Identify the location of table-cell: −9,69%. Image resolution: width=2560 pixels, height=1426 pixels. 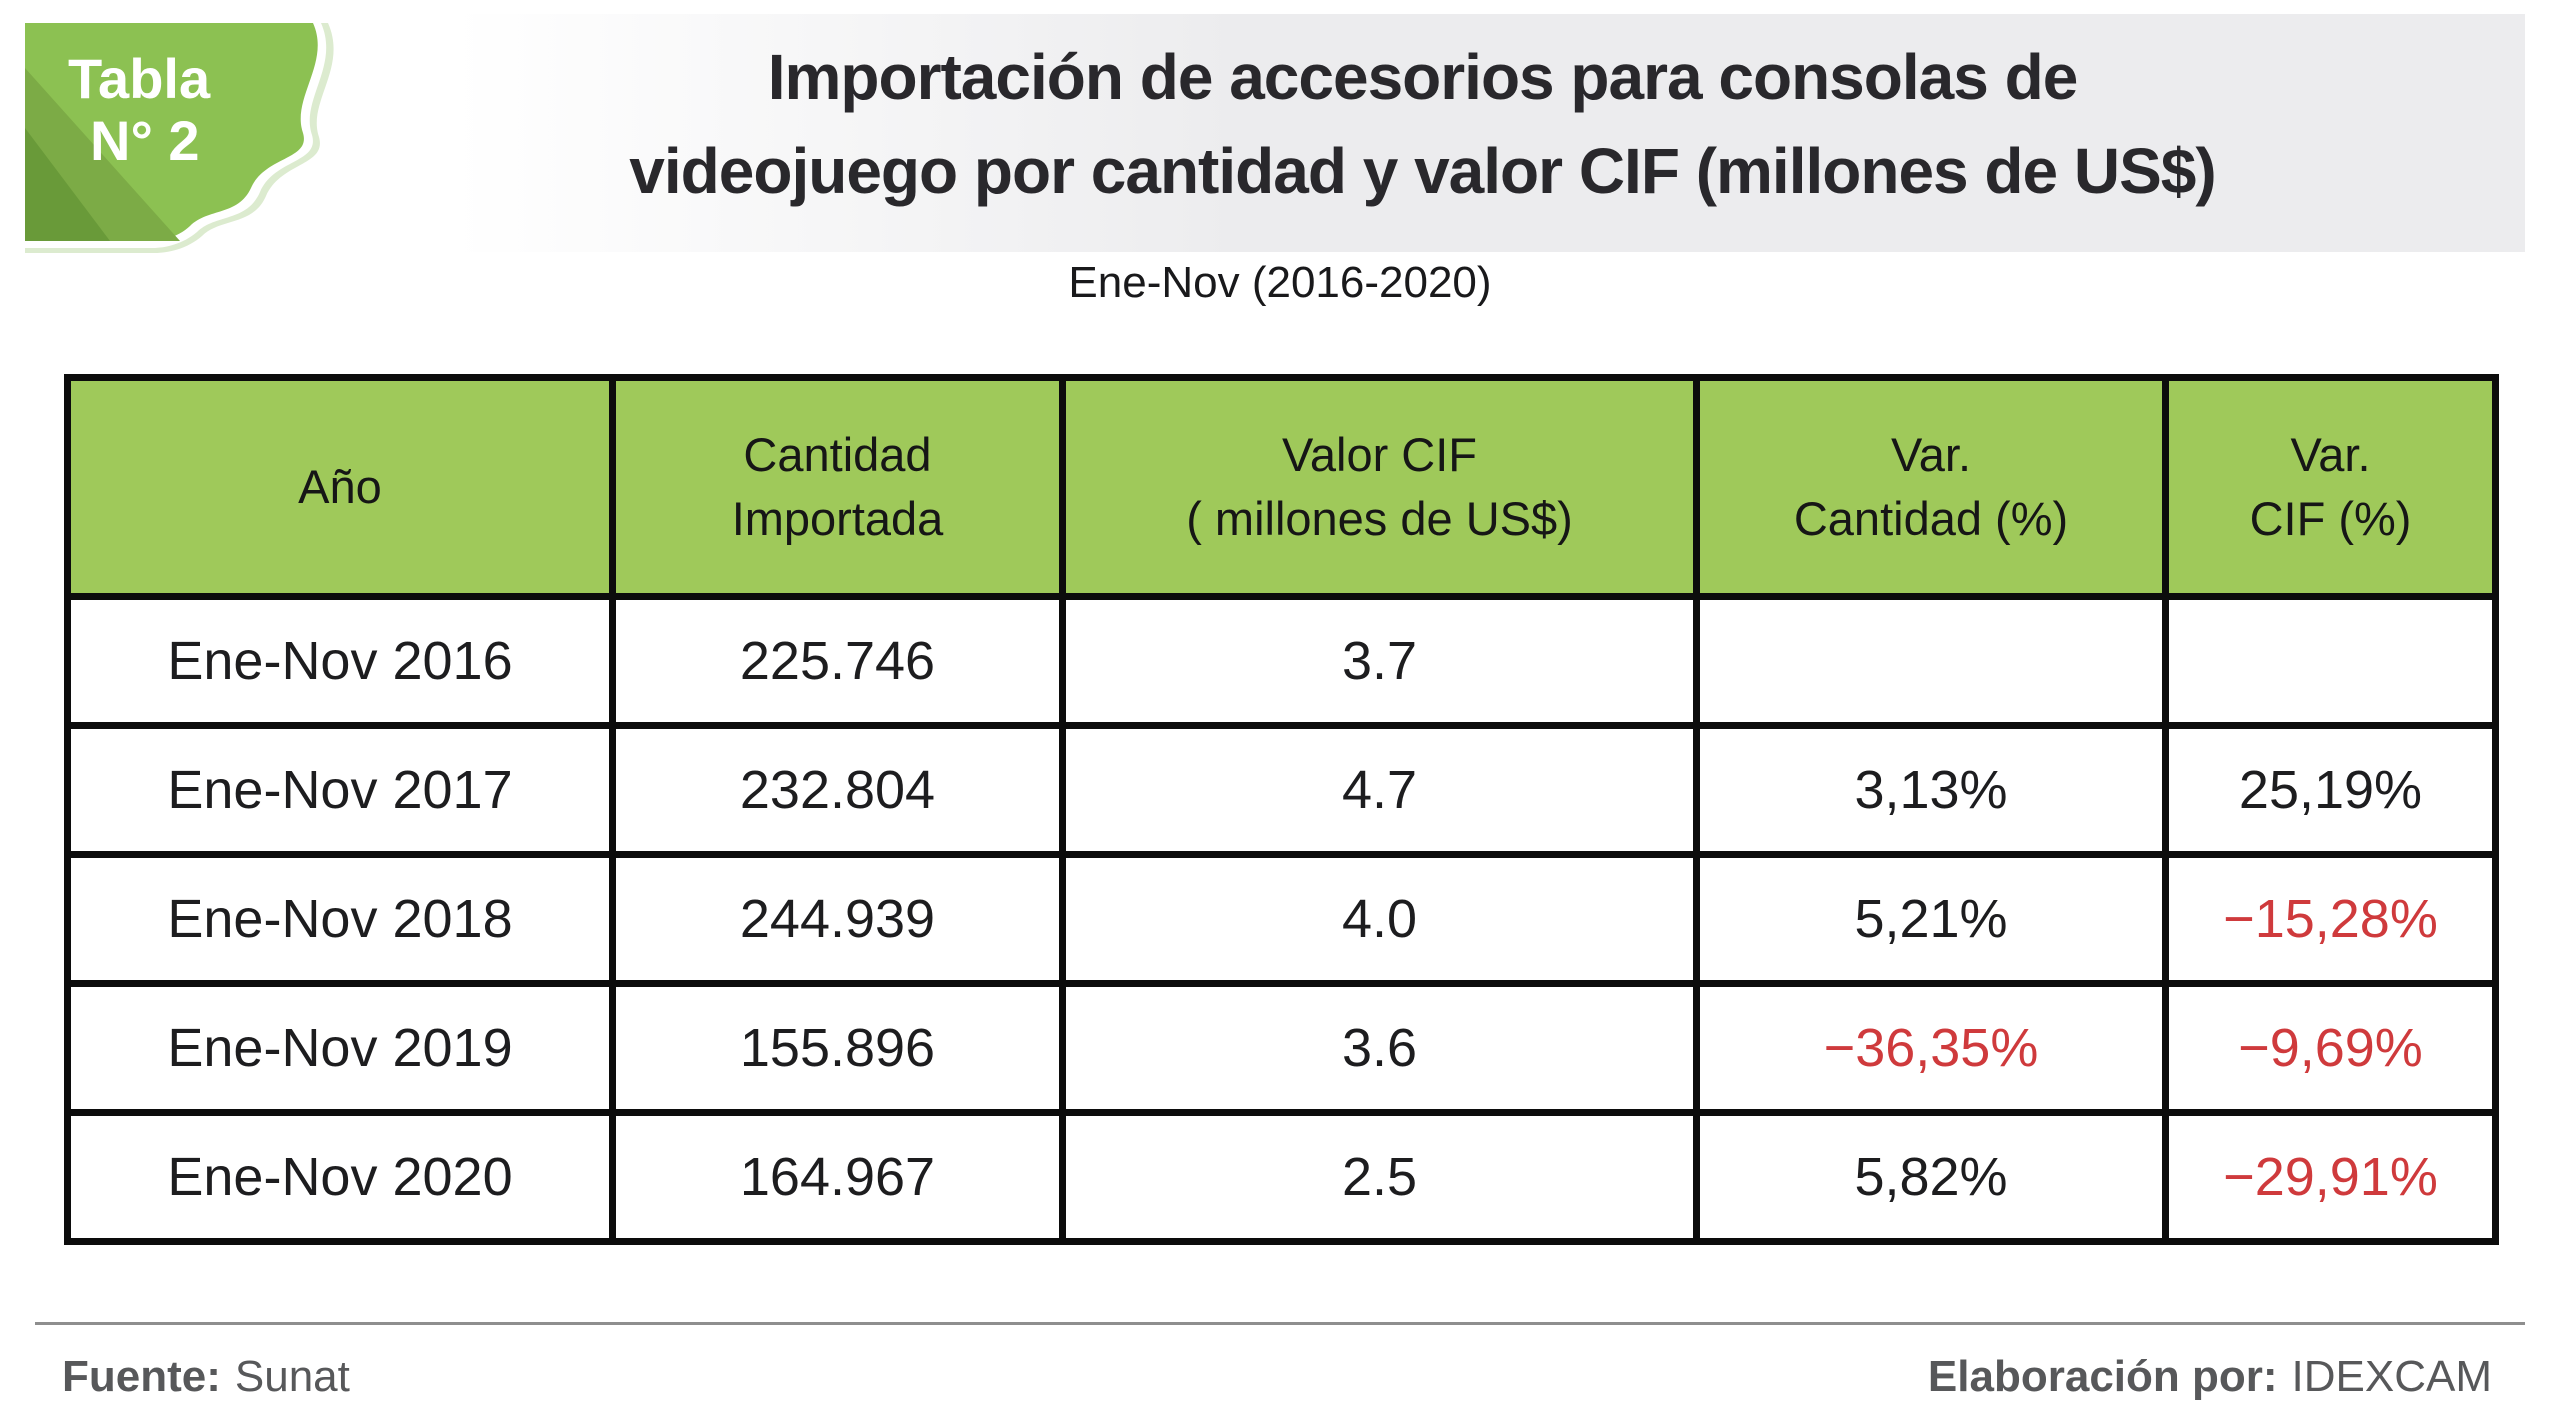
(2330, 1048).